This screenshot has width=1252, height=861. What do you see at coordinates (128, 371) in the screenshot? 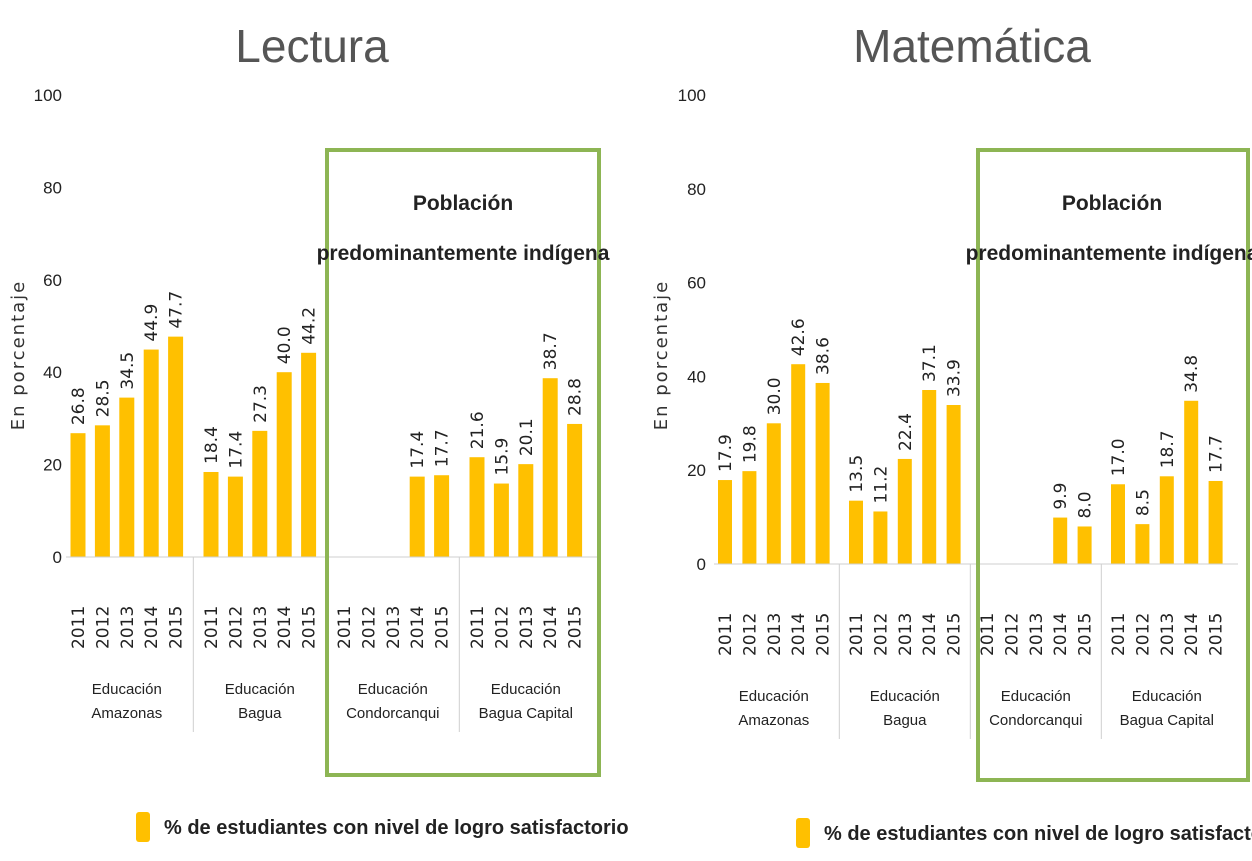
I see `bar-value-label: 34.5` at bounding box center [128, 371].